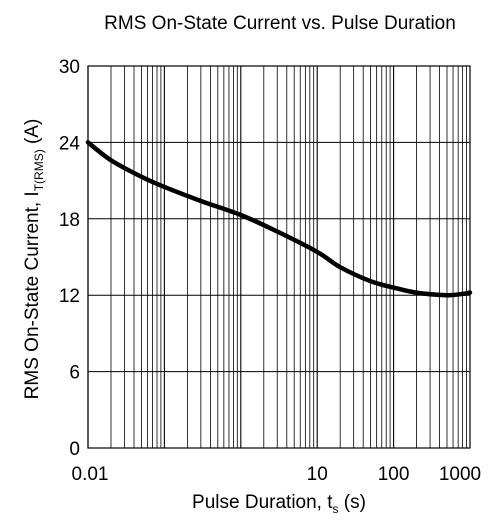  Describe the element at coordinates (280, 23) in the screenshot. I see `chart-title: RMS On-State Current vs. Pulse Duration` at that location.